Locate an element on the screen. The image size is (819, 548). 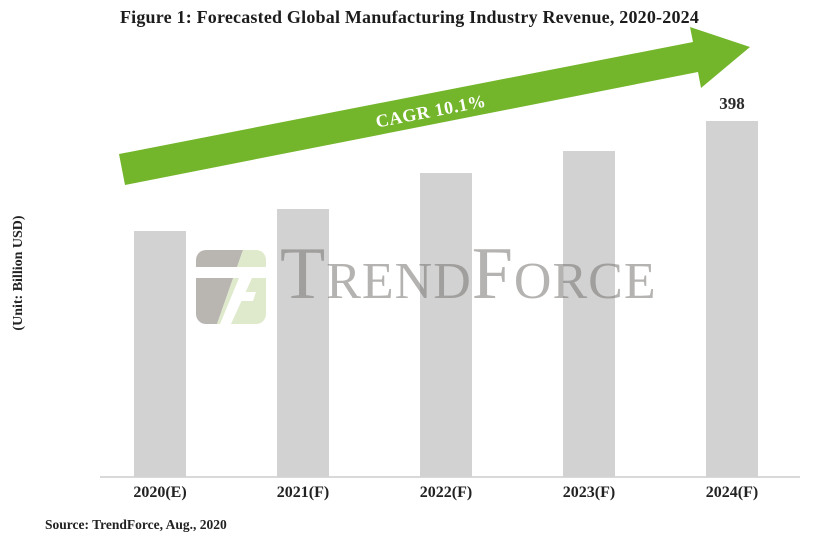
bar-2021(F) is located at coordinates (303, 343).